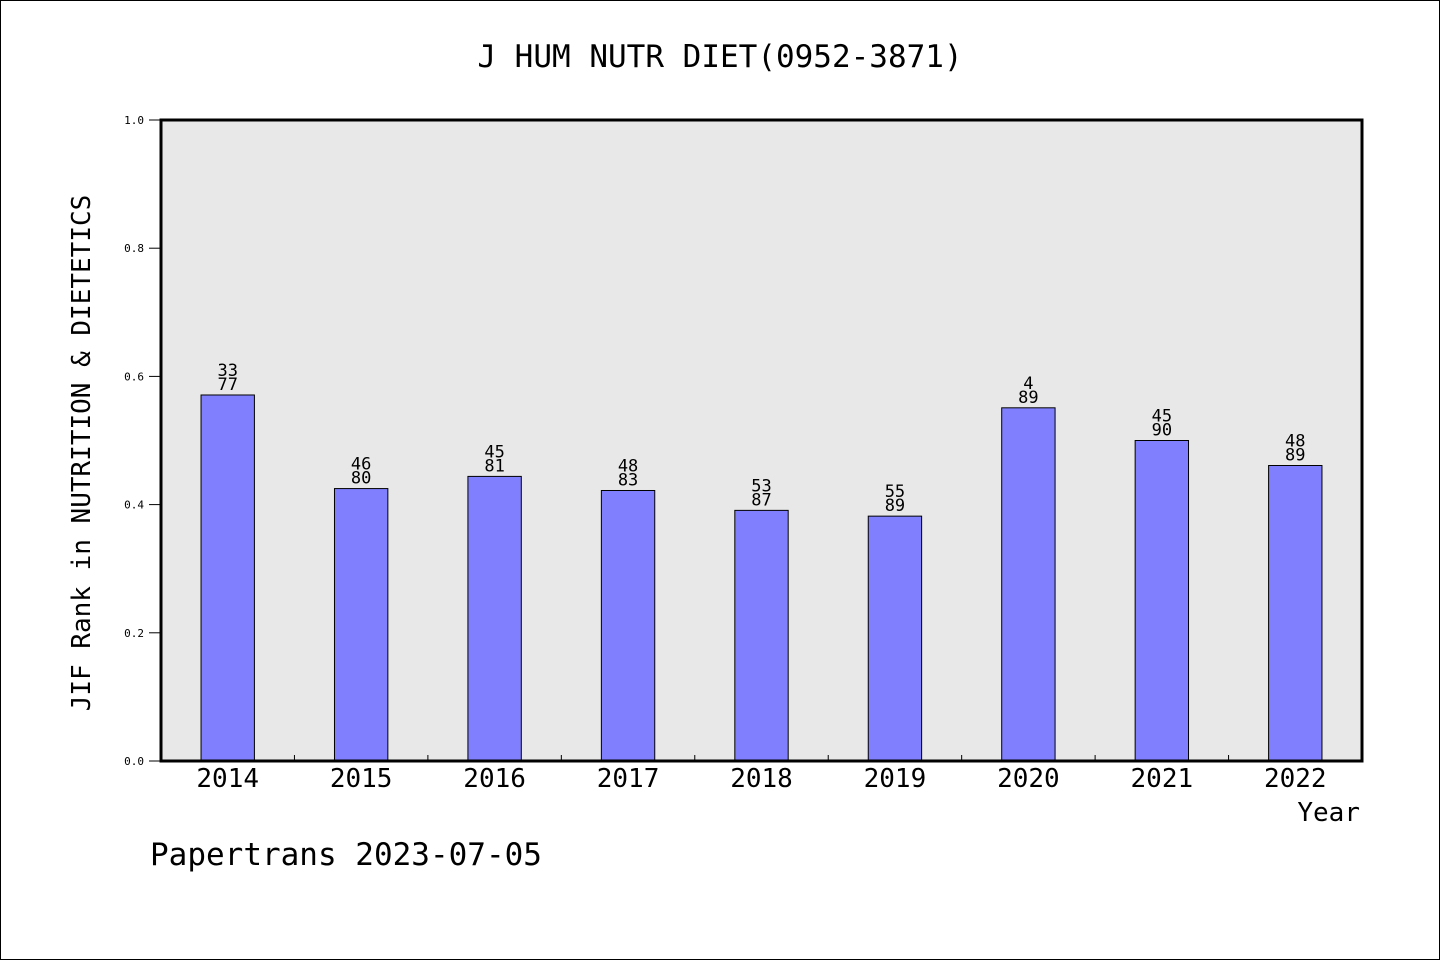 The image size is (1440, 964). Describe the element at coordinates (895, 492) in the screenshot. I see `bar-label-rank: 55` at that location.